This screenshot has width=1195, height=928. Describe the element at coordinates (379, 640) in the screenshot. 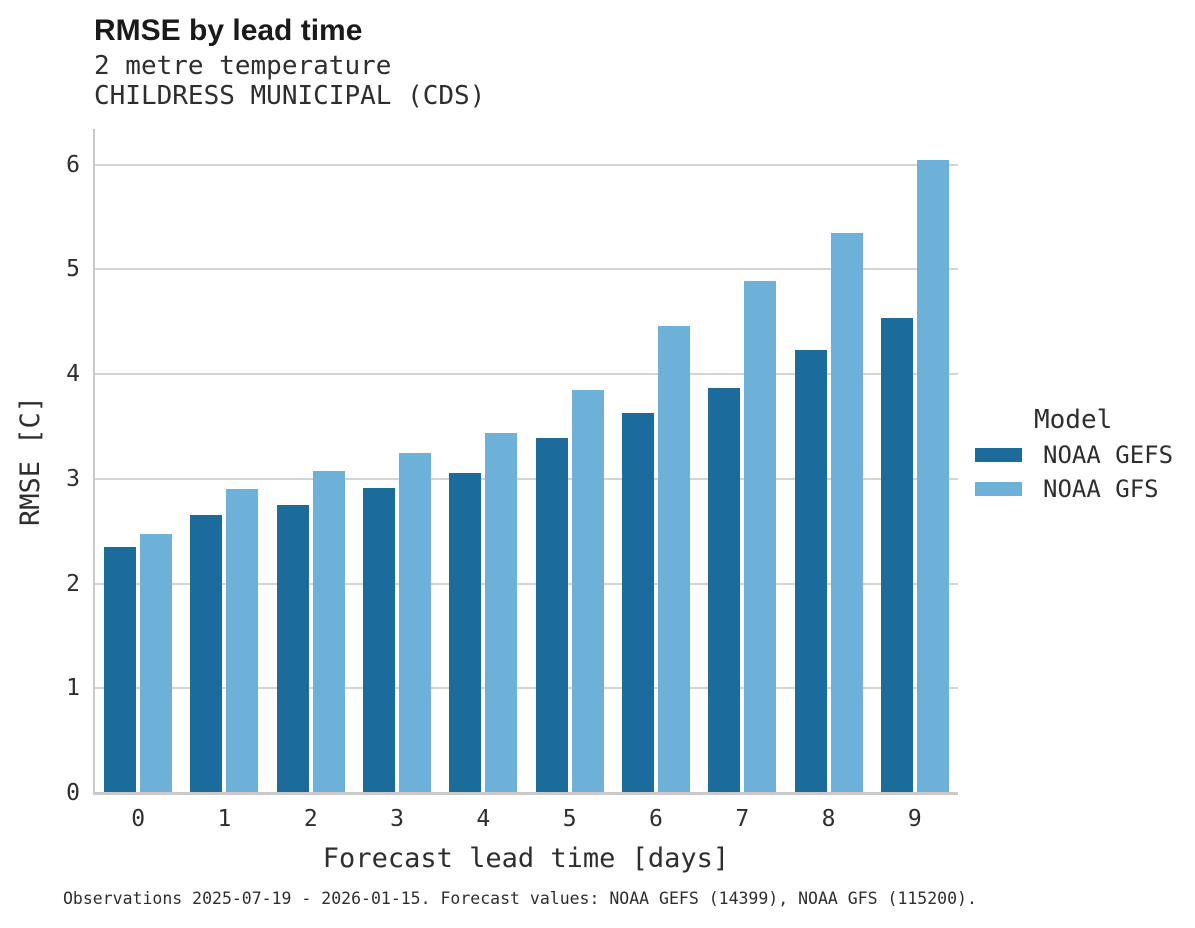

I see `bar-noaa-gefs-lead3` at that location.